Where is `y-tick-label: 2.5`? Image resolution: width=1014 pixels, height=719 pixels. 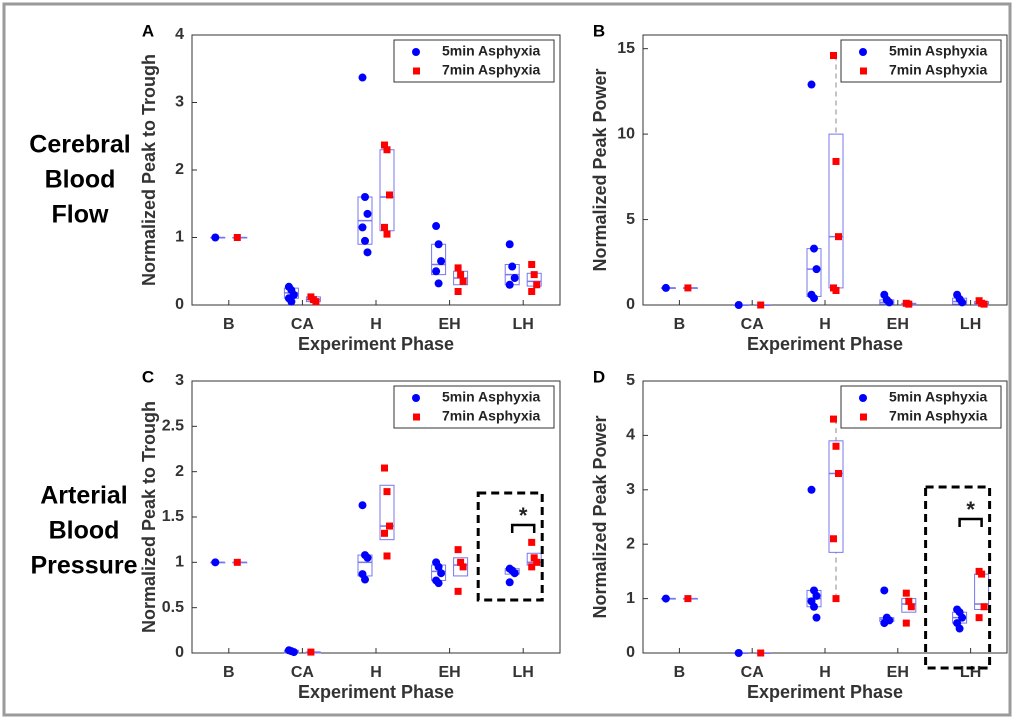
y-tick-label: 2.5 is located at coordinates (173, 426).